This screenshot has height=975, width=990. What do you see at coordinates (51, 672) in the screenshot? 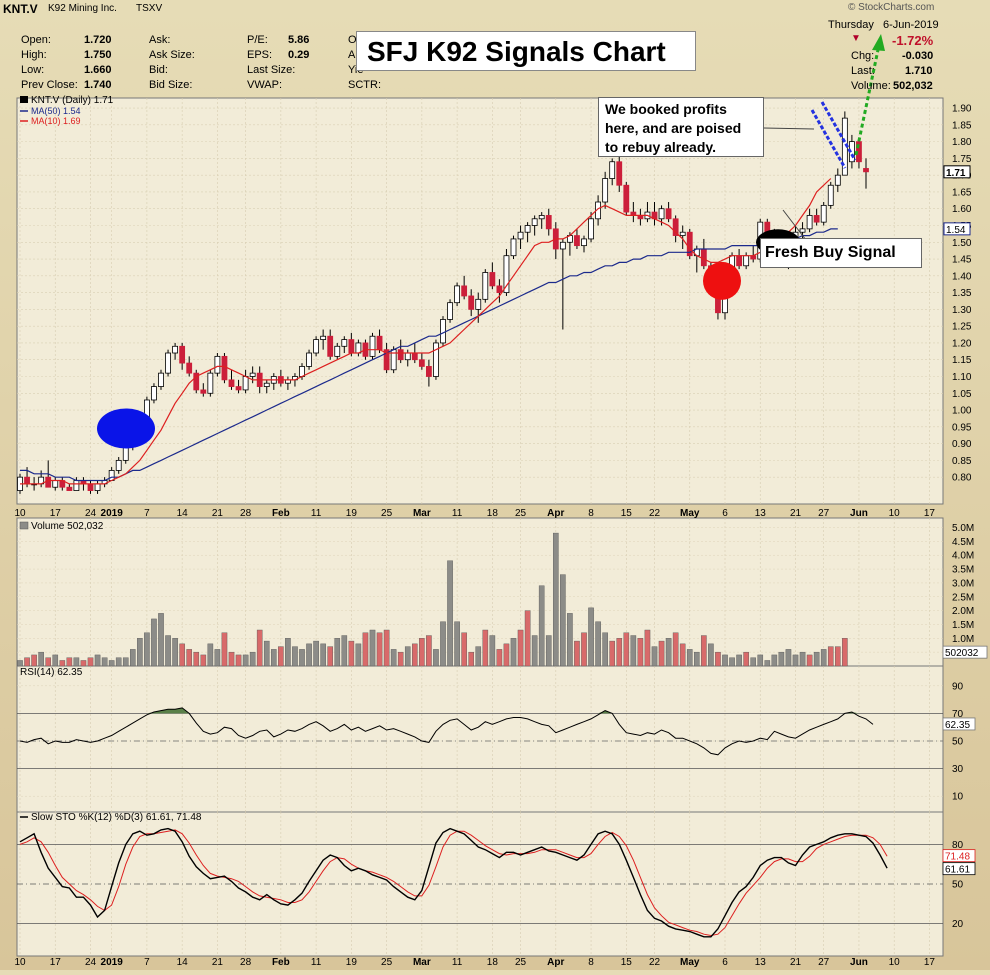
I see `rsi-title: RSI(14) 62.35` at bounding box center [51, 672].